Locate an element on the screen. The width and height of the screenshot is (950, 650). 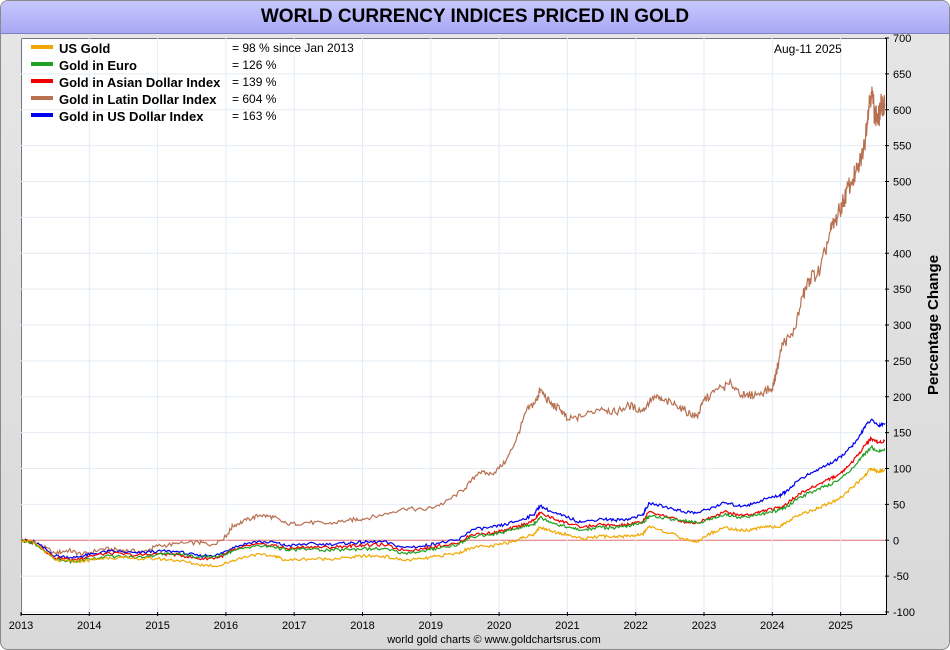
y-tick-label: 50 is located at coordinates (899, 505).